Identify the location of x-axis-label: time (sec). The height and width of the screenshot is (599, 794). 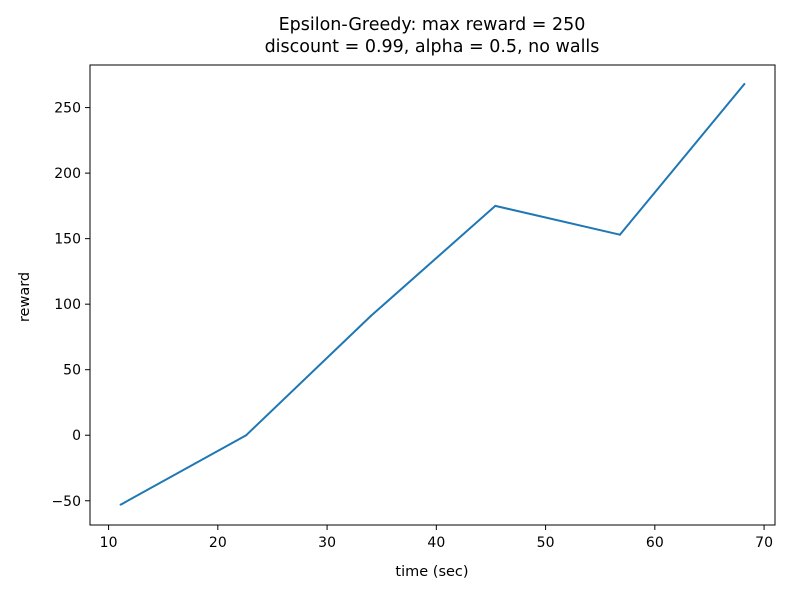
(431, 572).